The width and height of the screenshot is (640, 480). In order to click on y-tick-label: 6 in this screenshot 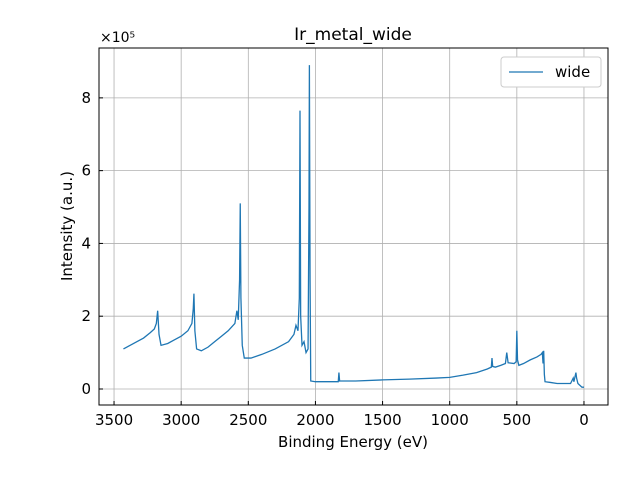, I will do `click(86, 171)`.